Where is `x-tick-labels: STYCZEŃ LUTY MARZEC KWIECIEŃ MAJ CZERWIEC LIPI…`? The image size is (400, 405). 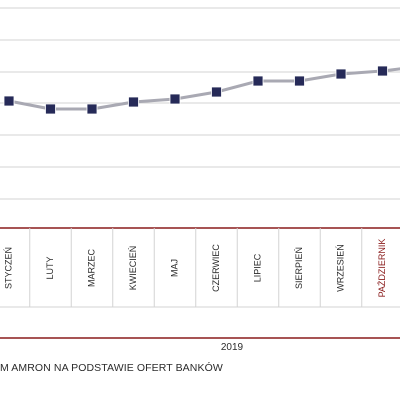 x-tick-labels: STYCZEŃ LUTY MARZEC KWIECIEŃ MAJ CZERWIEC LIPI… is located at coordinates (195, 268).